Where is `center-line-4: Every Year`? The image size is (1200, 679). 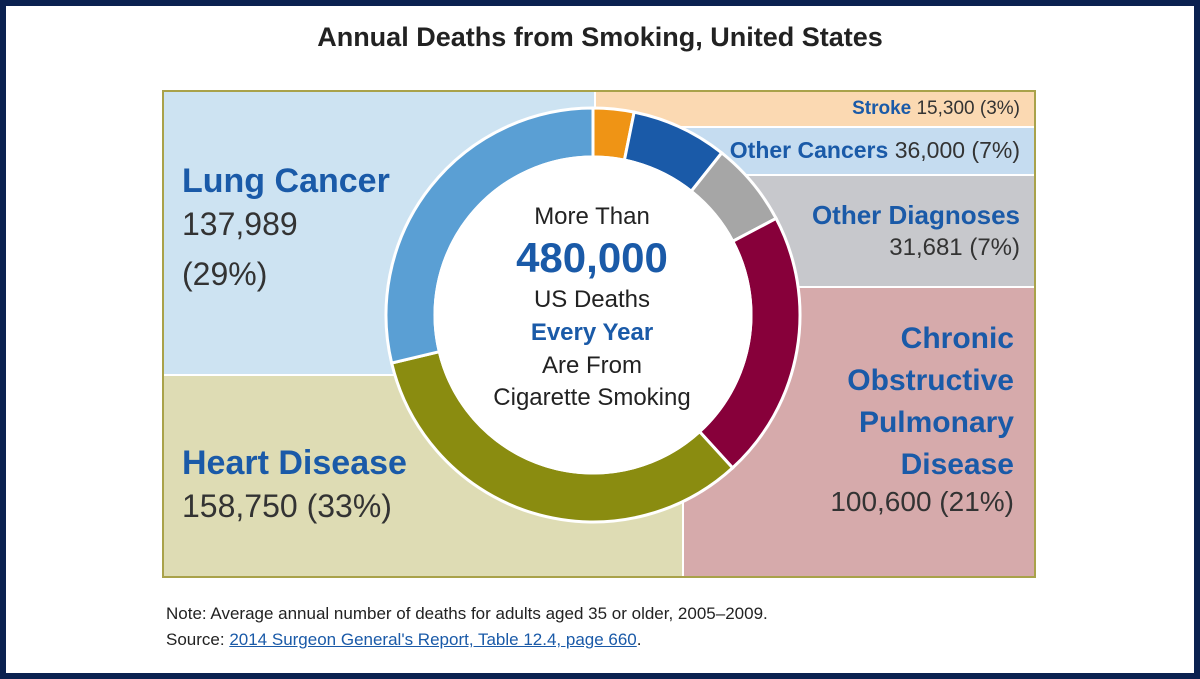
center-line-4: Every Year is located at coordinates (592, 332).